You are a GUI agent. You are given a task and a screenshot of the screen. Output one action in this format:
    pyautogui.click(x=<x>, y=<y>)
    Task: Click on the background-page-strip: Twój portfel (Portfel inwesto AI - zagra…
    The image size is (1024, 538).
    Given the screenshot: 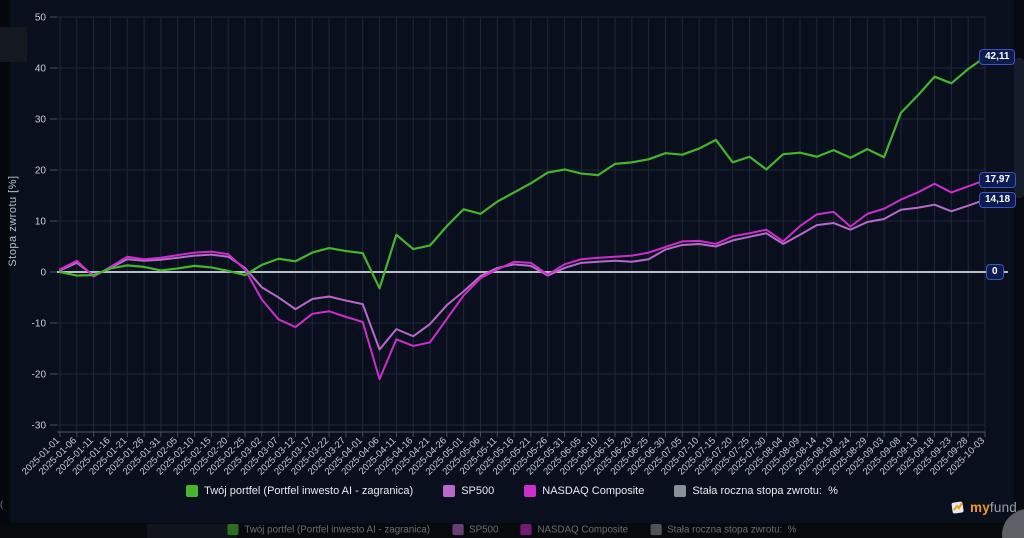 What is the action you would take?
    pyautogui.click(x=512, y=530)
    